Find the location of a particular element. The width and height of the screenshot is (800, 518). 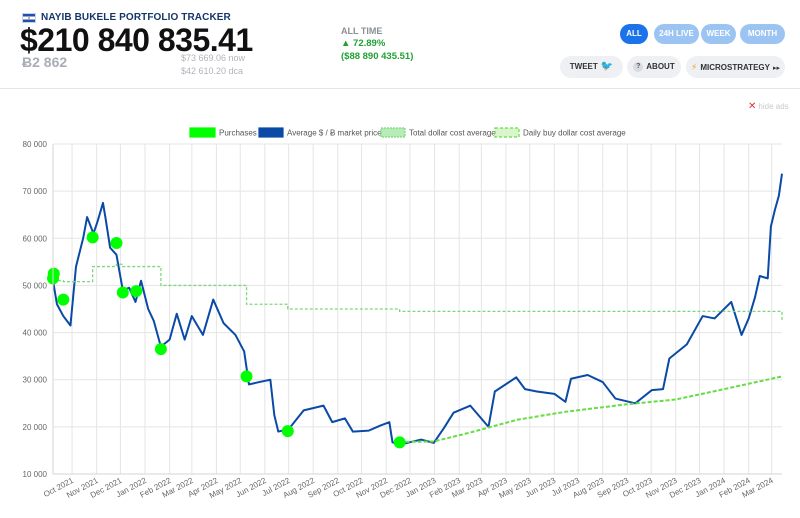

bolt-icon: ⚡ is located at coordinates (694, 67).